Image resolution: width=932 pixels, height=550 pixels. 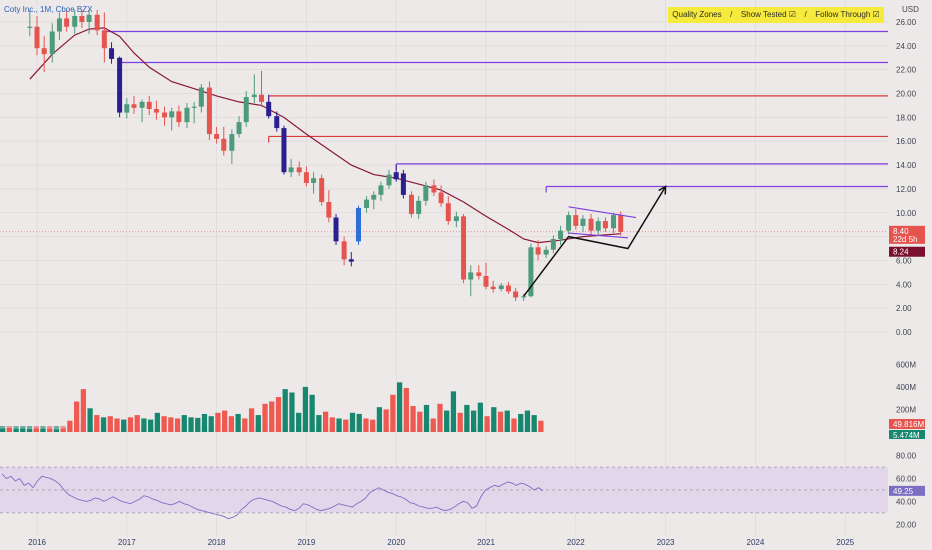 I want to click on year-tick-label: 2025, so click(x=845, y=542).